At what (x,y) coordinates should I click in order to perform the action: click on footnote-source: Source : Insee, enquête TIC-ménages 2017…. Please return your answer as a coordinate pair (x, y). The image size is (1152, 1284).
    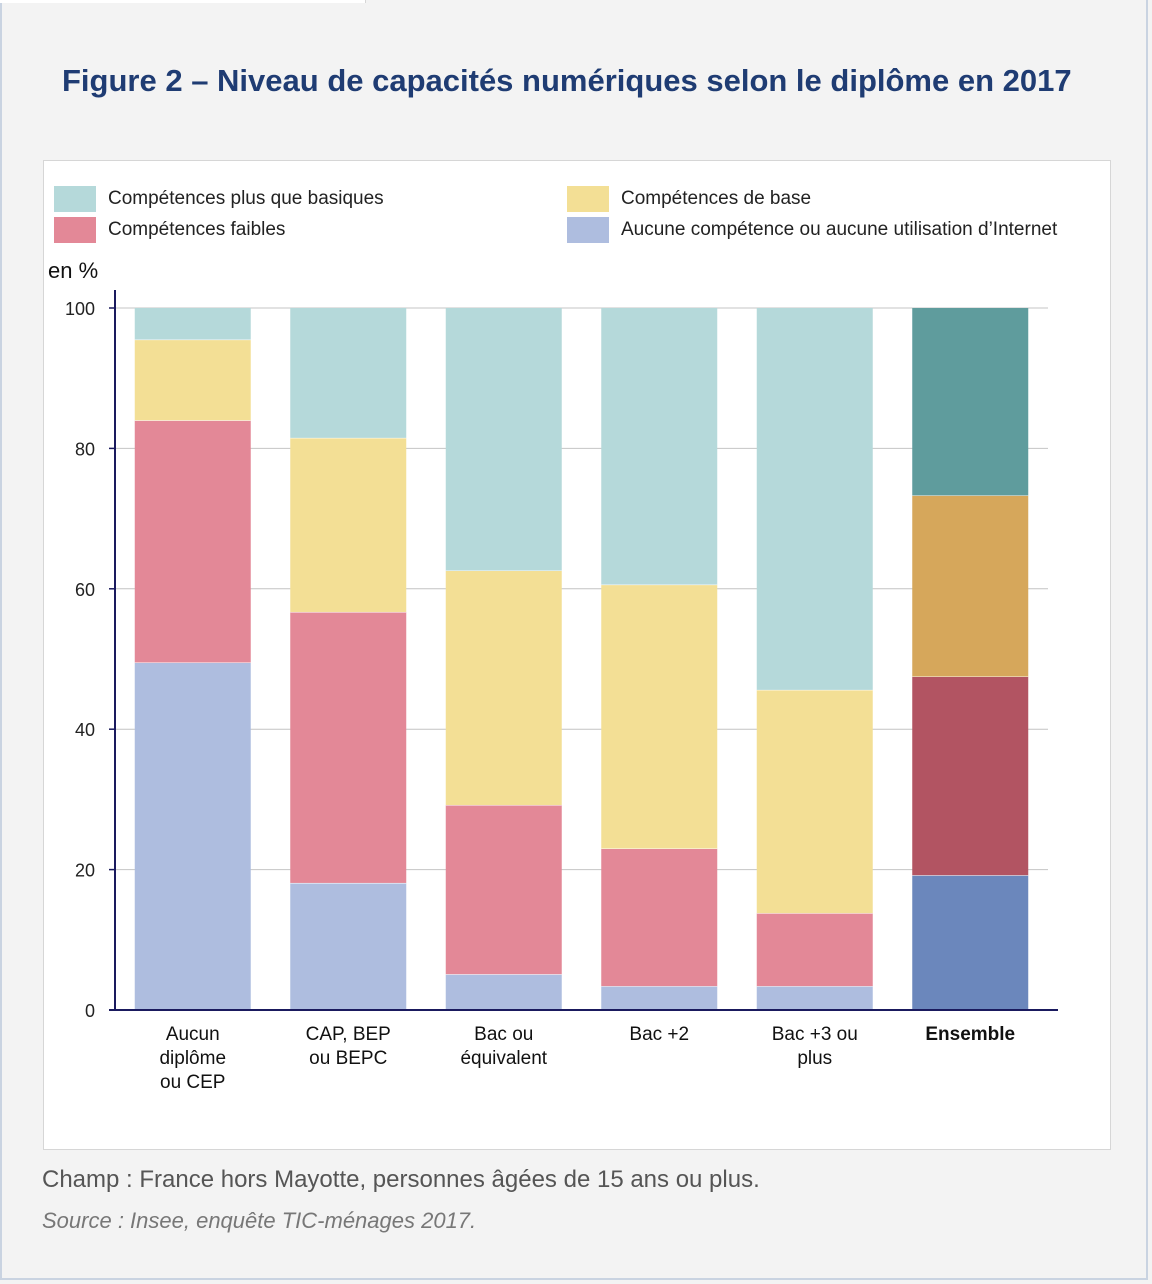
    Looking at the image, I should click on (259, 1220).